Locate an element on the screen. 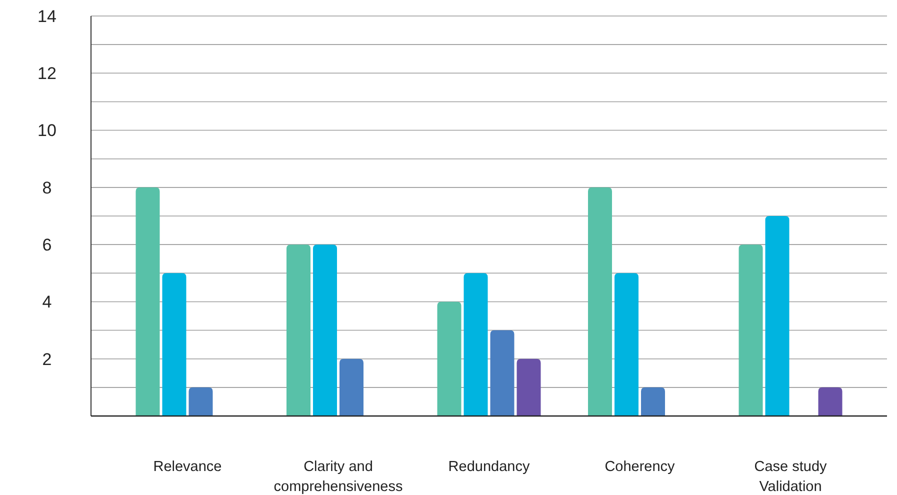 This screenshot has width=897, height=495. x-tick-label: Redundancy is located at coordinates (489, 467).